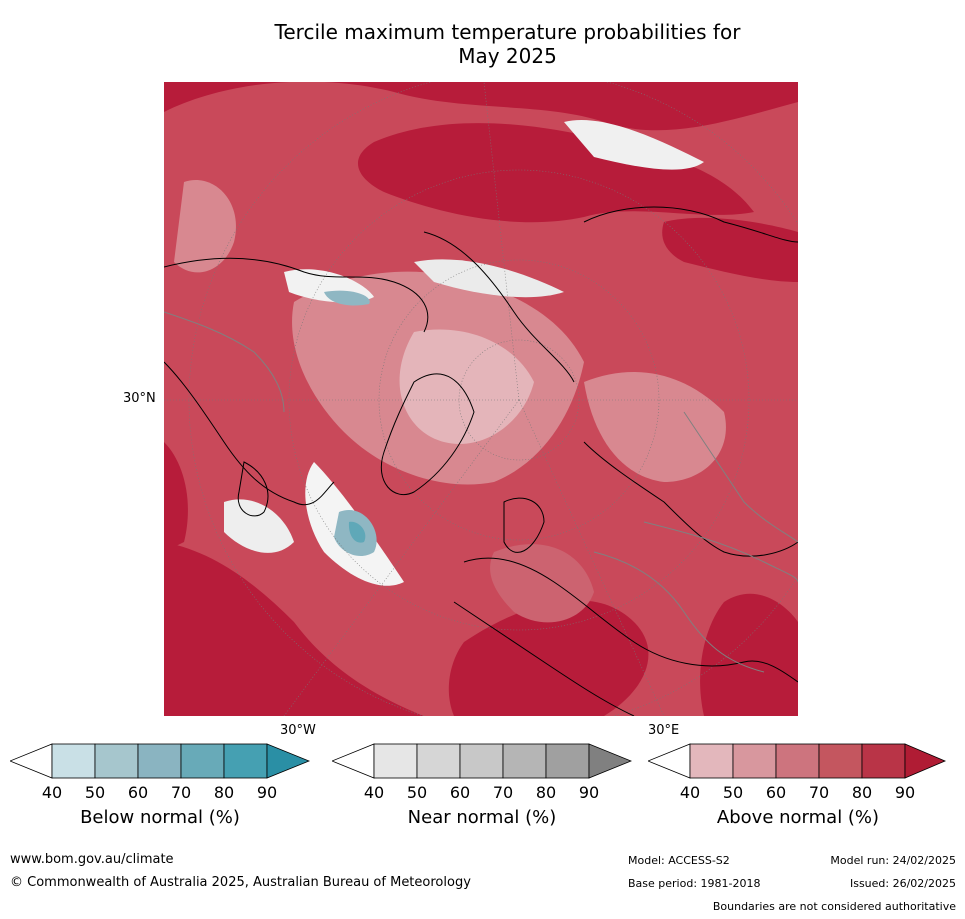  Describe the element at coordinates (374, 792) in the screenshot. I see `near-tick-40: 40` at that location.